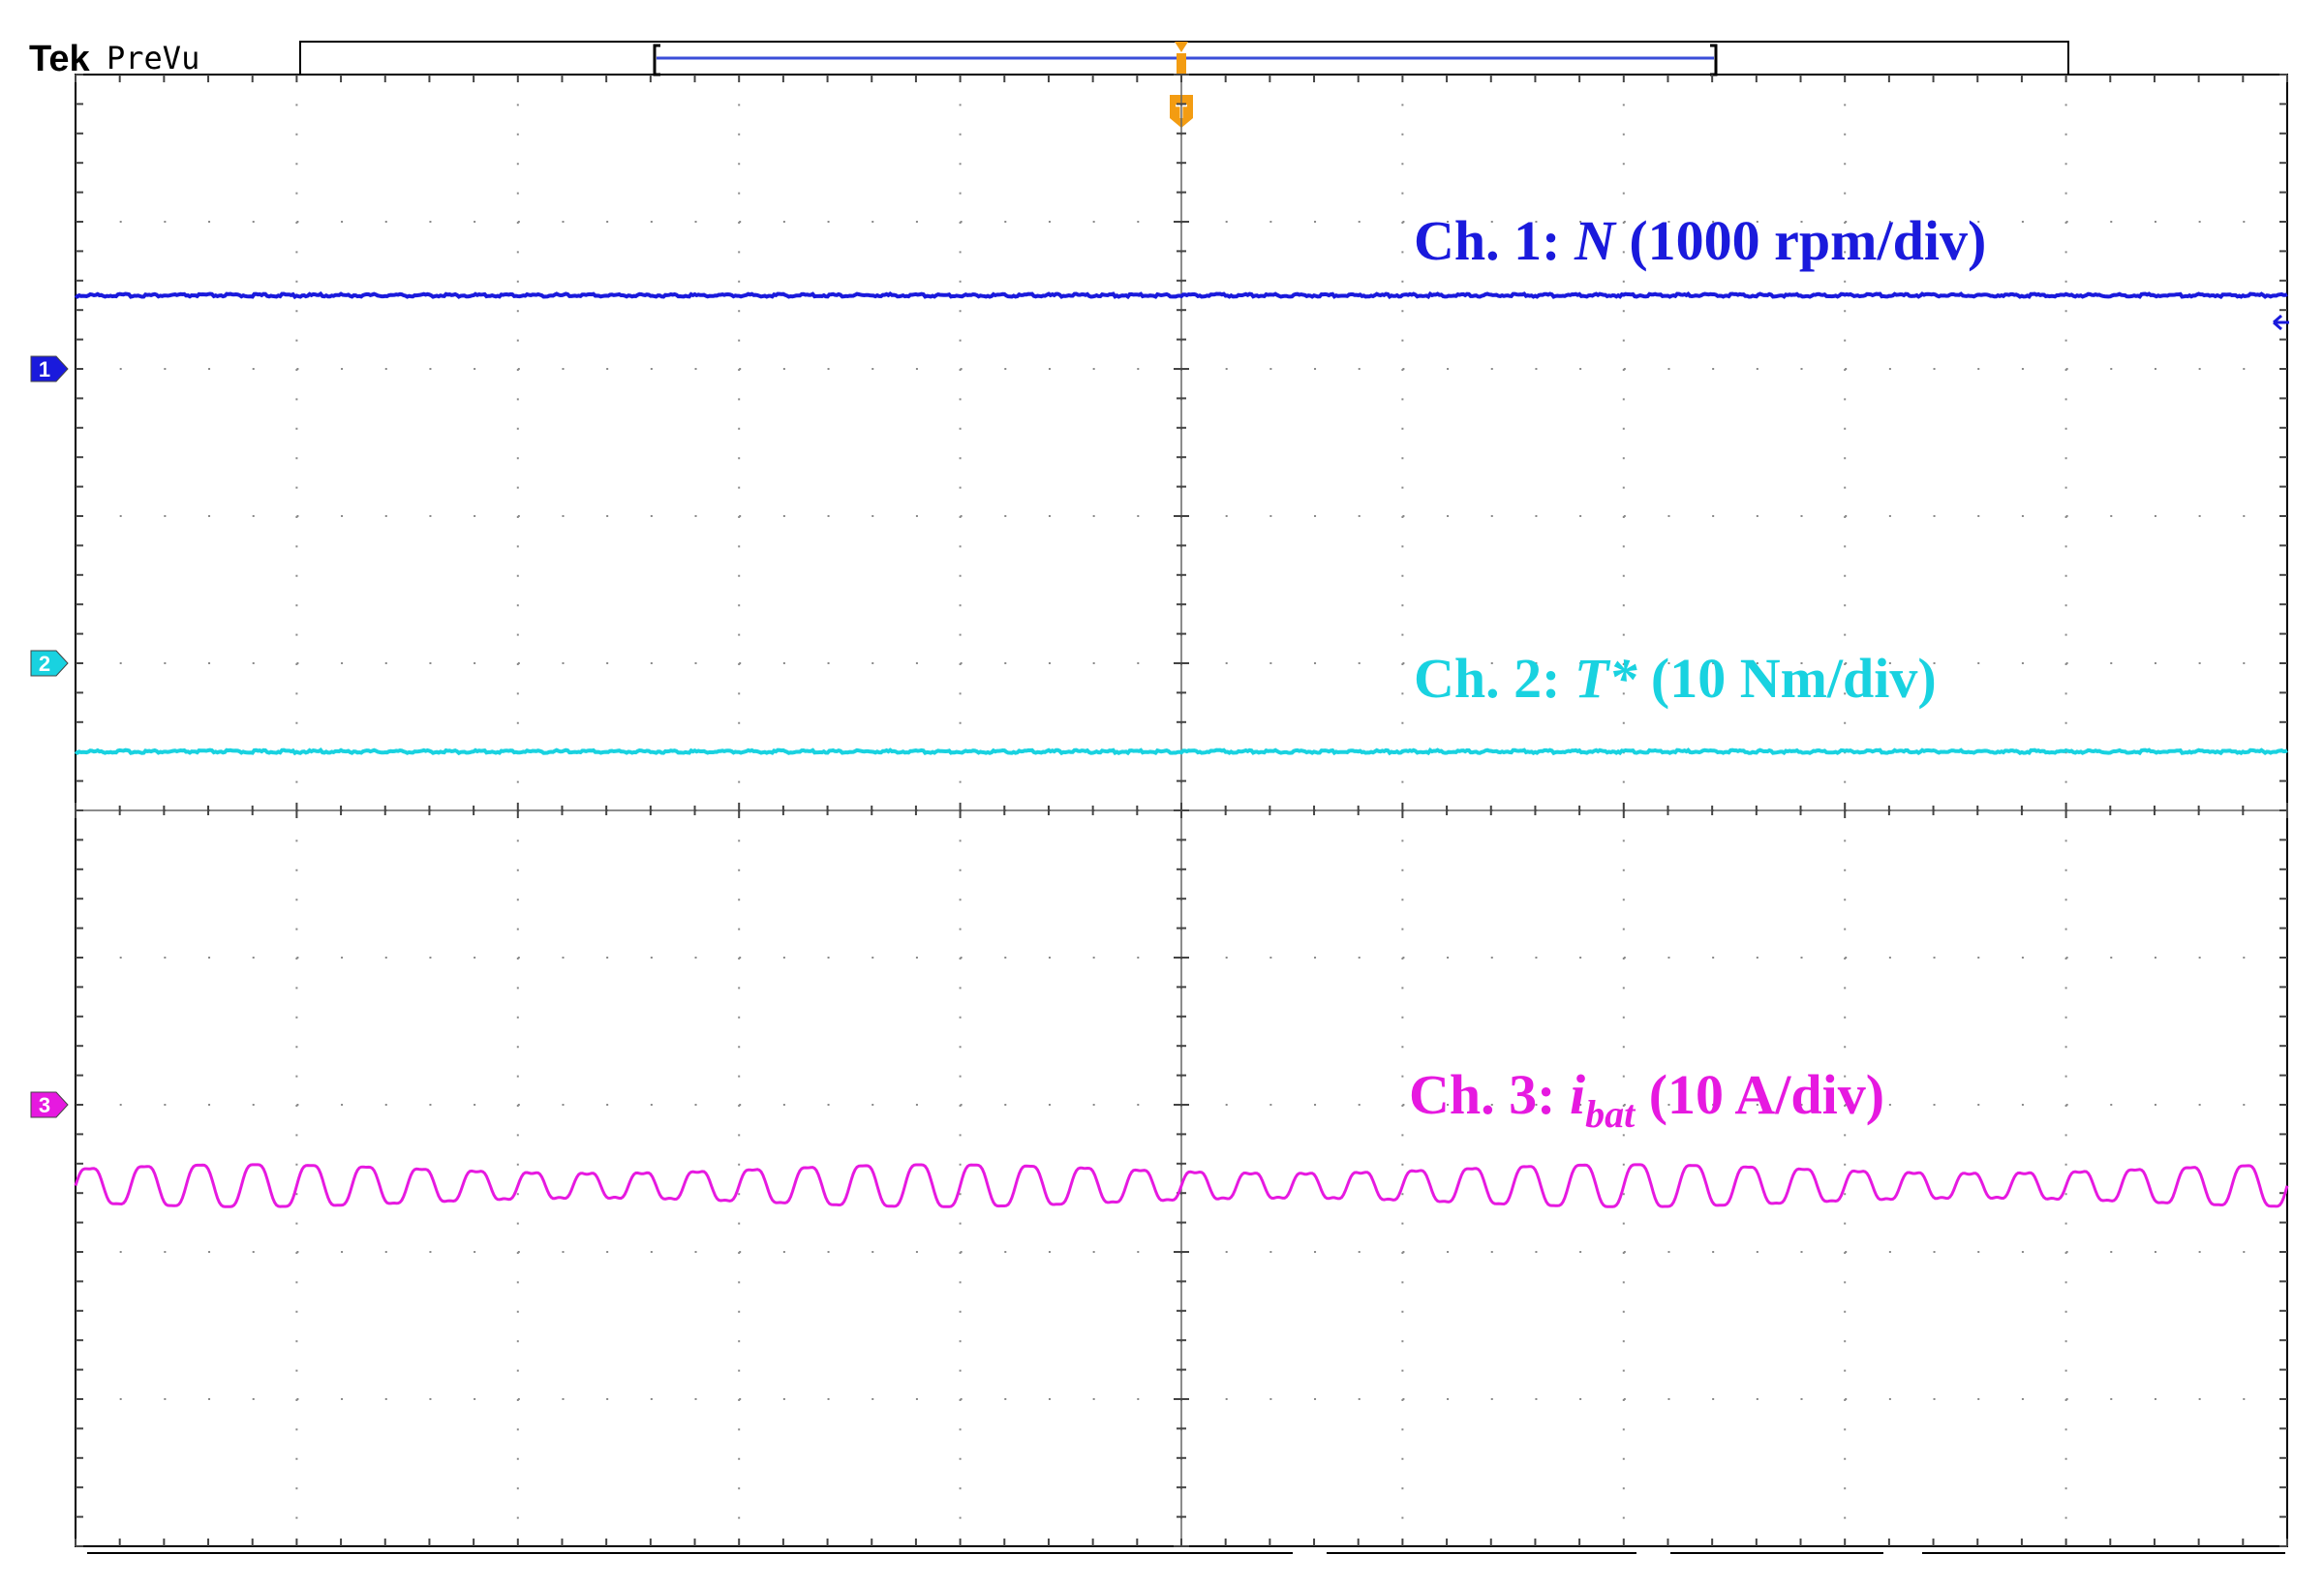 This screenshot has width=2324, height=1585. I want to click on acquisition-mode: PreVu, so click(153, 58).